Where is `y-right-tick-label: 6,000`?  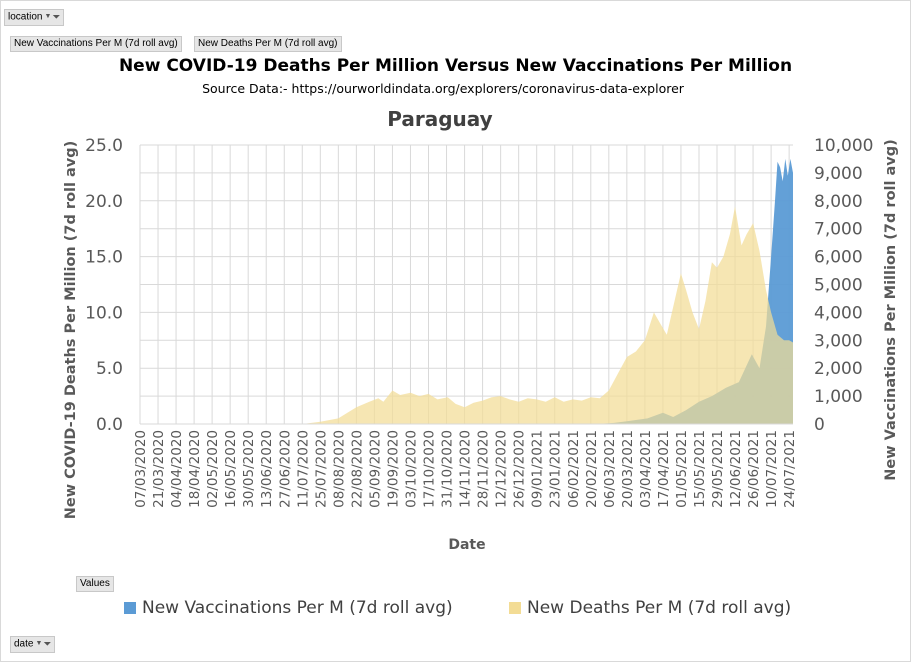 y-right-tick-label: 6,000 is located at coordinates (838, 258).